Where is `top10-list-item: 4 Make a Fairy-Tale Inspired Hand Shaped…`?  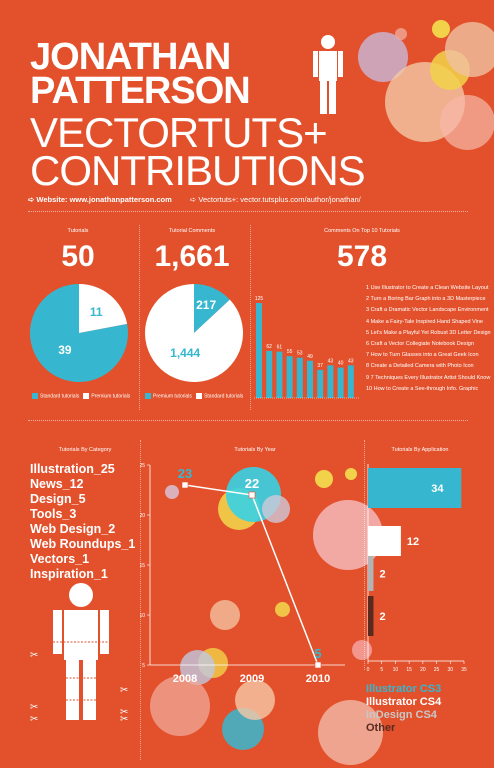
top10-list-item: 4 Make a Fairy-Tale Inspired Hand Shaped… is located at coordinates (424, 321).